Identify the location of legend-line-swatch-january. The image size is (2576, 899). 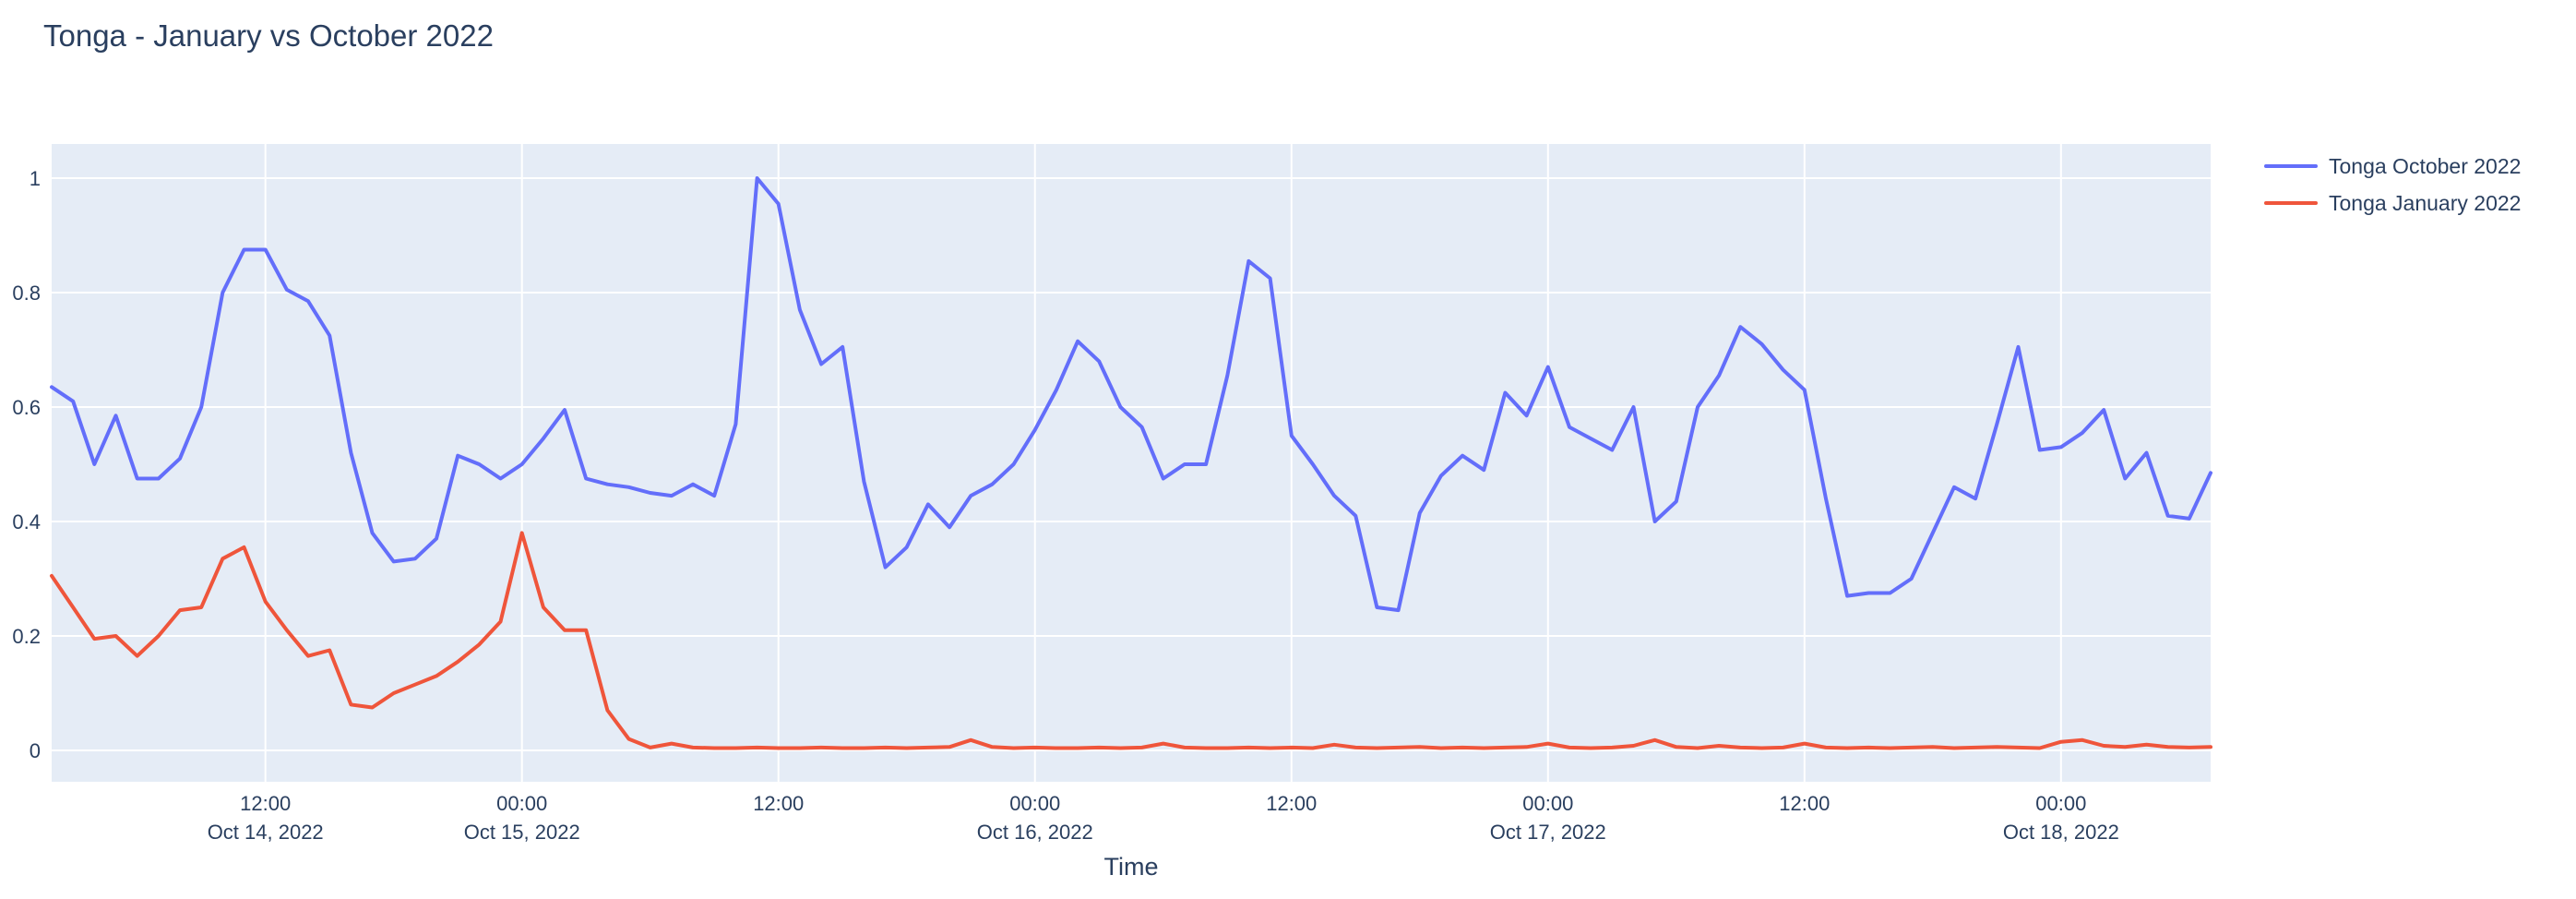
(2291, 203).